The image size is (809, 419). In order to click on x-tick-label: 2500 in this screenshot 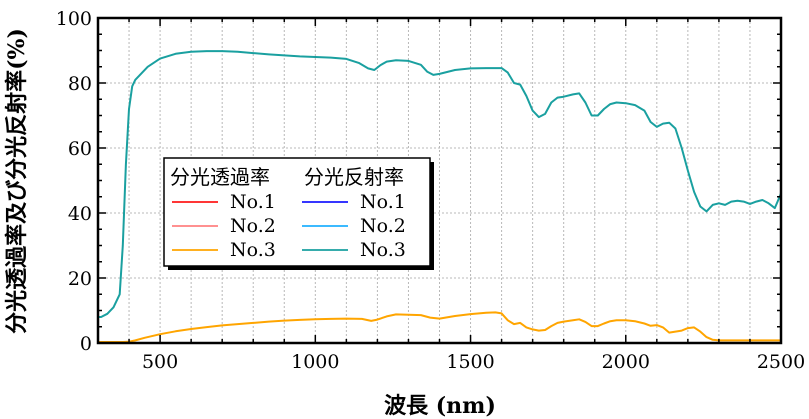, I will do `click(781, 362)`.